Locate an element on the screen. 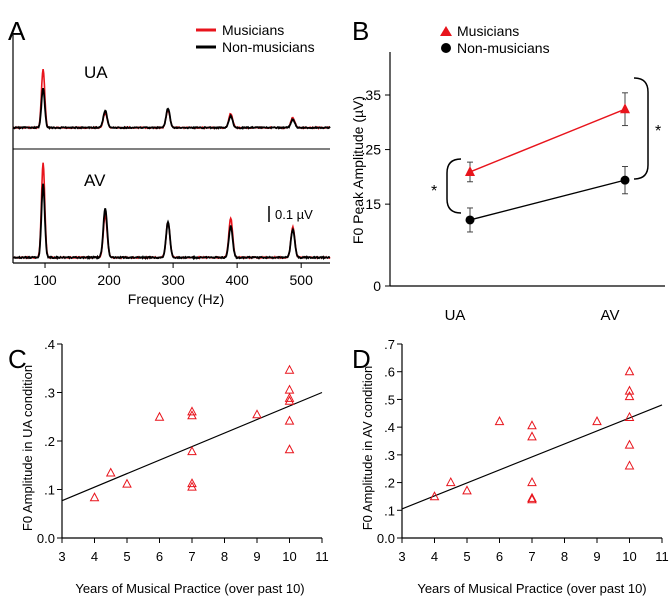 This screenshot has height=600, width=670. panel-c-x-axis-title: Years of Musical Practice (over past 10) is located at coordinates (189, 588).